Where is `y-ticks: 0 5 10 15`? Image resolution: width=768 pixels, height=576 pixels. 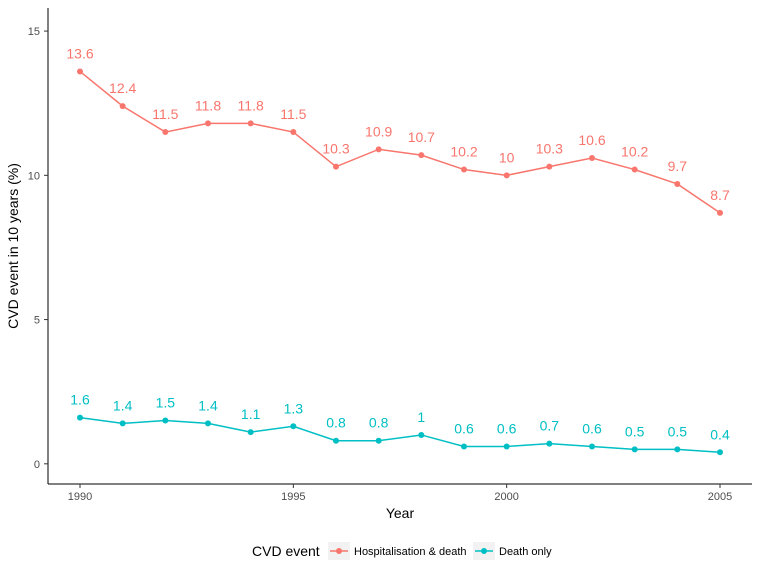
y-ticks: 0 5 10 15 is located at coordinates (38, 248).